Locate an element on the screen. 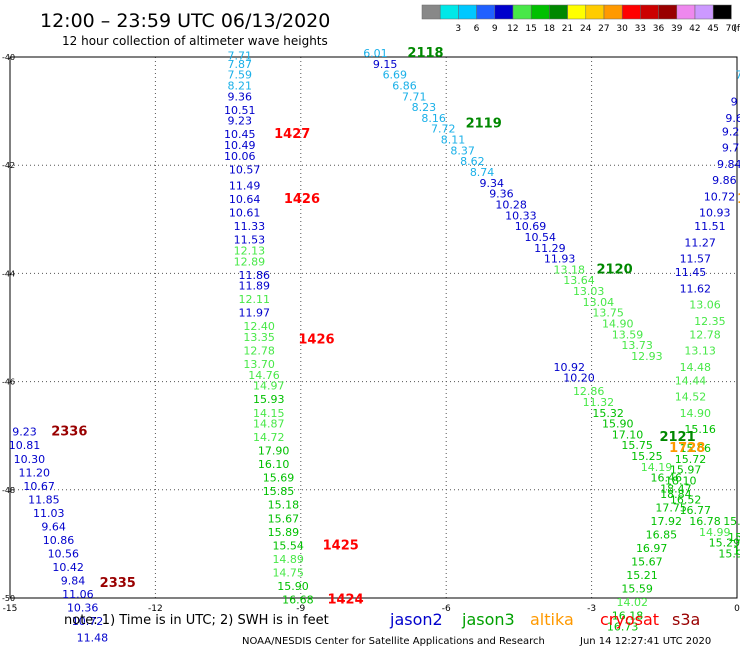  track-time-label: 2118 is located at coordinates (425, 53).